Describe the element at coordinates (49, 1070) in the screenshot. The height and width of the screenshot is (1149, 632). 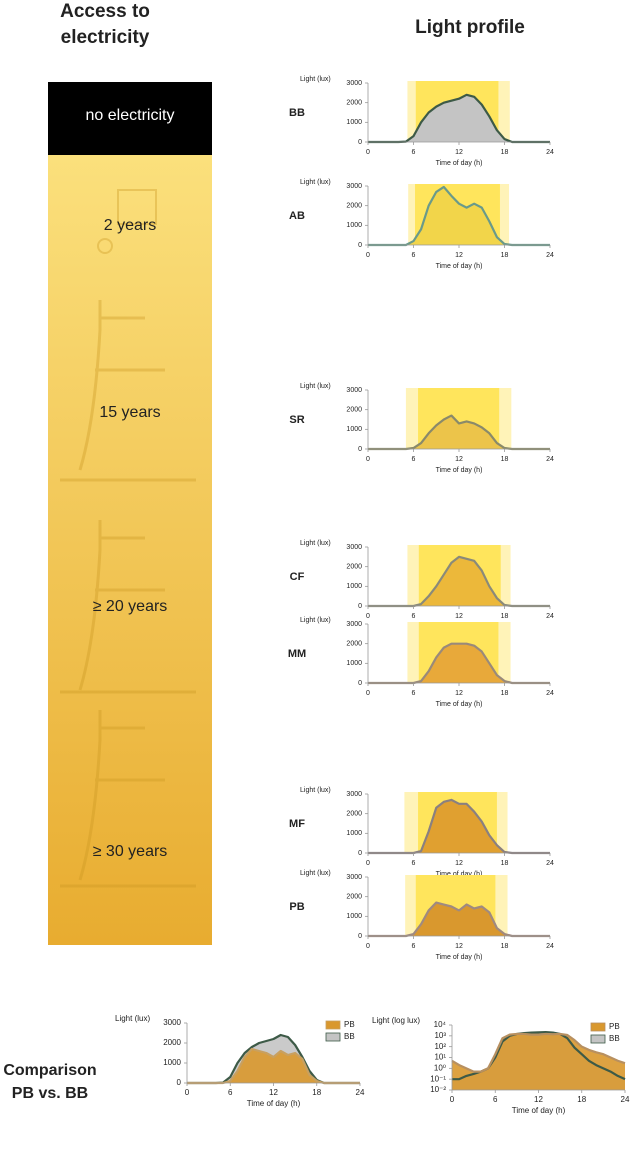
I see `comparison-title: Comparison` at that location.